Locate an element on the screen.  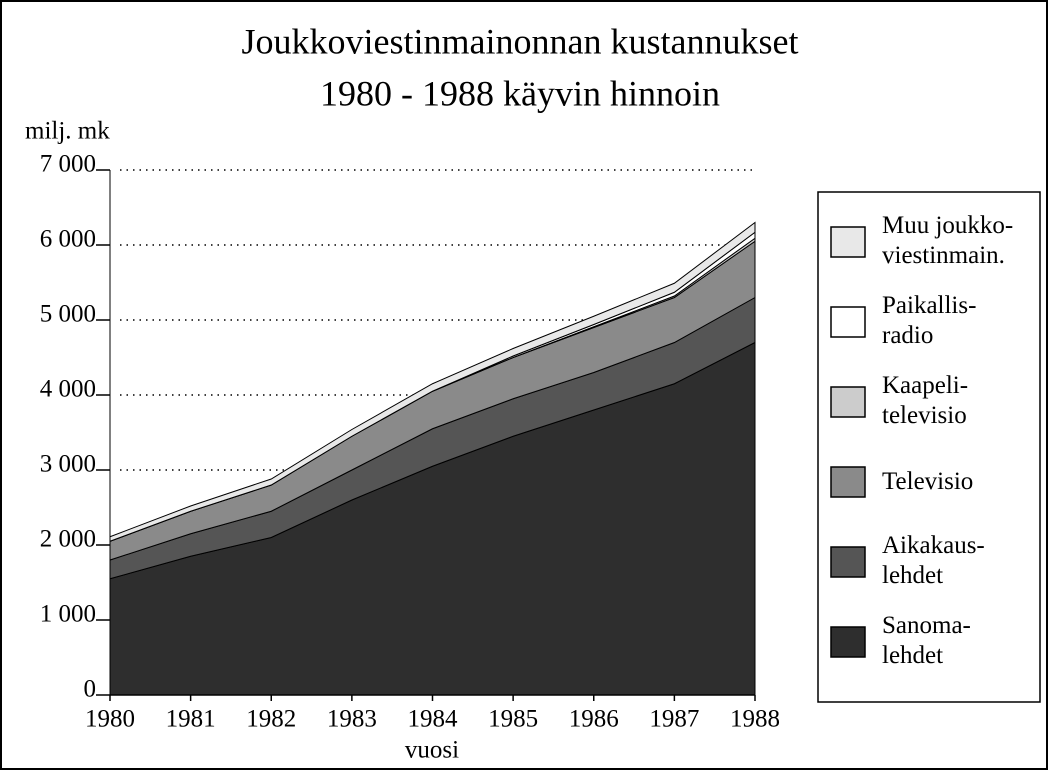
y-tick-label: 0 is located at coordinates (90, 689).